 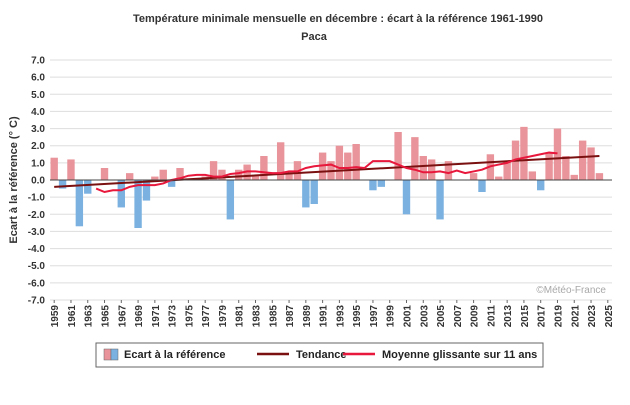 What do you see at coordinates (599, 176) in the screenshot?
I see `bar-2024` at bounding box center [599, 176].